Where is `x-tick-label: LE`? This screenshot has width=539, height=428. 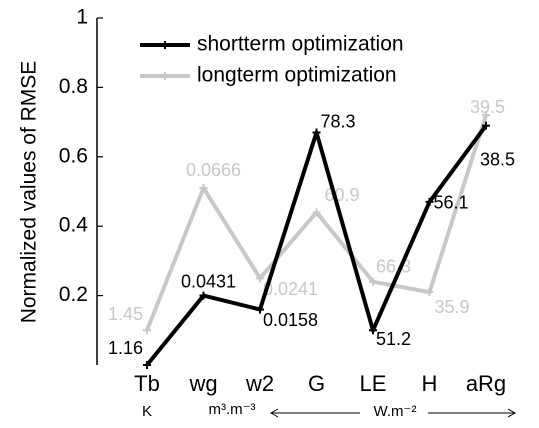
x-tick-label: LE is located at coordinates (373, 383).